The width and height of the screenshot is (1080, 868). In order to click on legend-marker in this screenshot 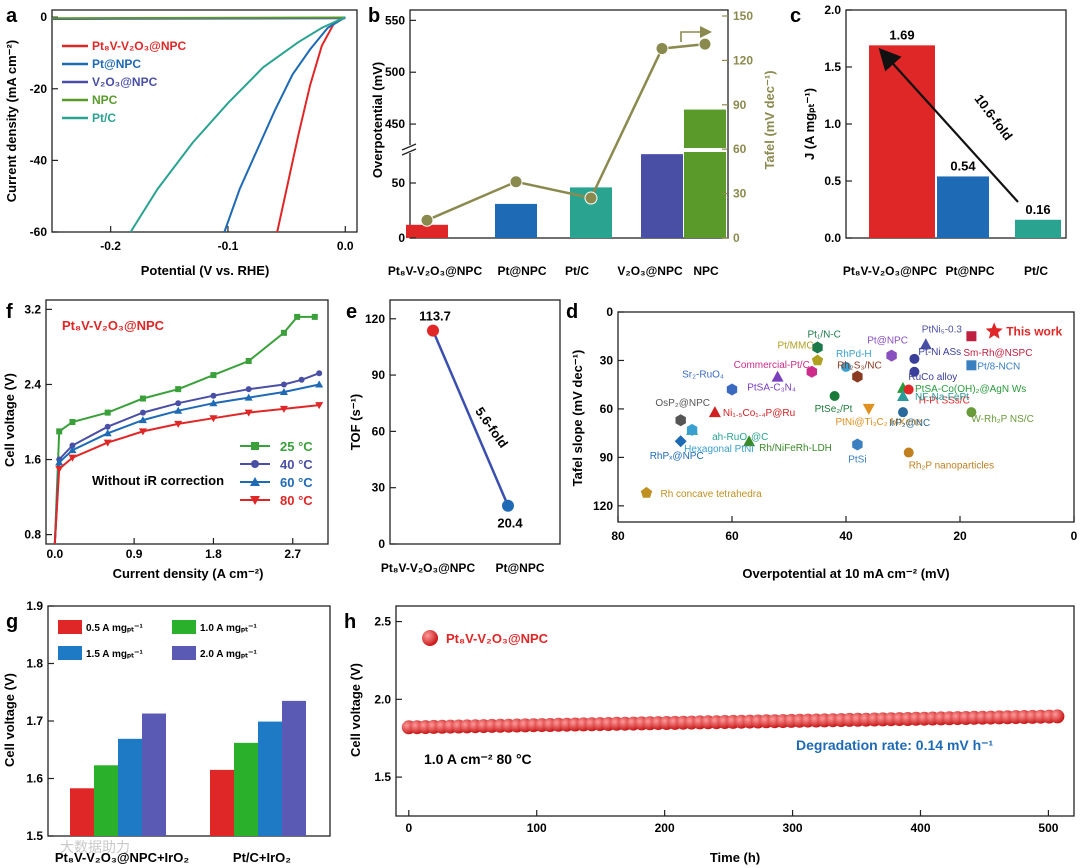, I will do `click(430, 638)`.